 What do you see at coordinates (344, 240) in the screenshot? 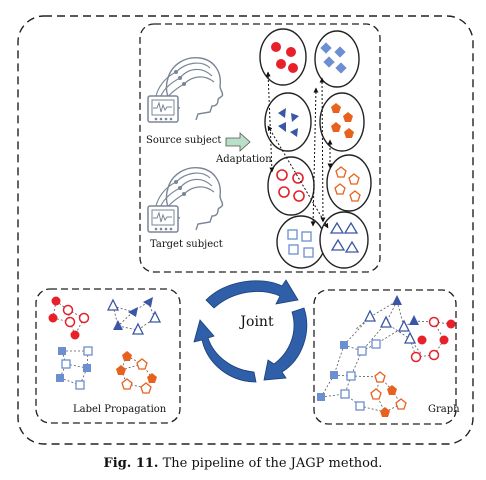
I see `cluster-blue-triangles-outline` at bounding box center [344, 240].